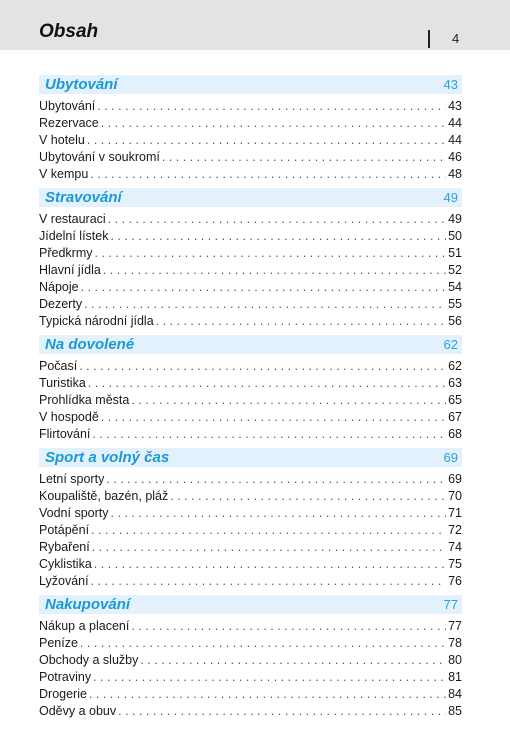  What do you see at coordinates (250, 287) in the screenshot?
I see `toc-entry: Nápoje 54` at bounding box center [250, 287].